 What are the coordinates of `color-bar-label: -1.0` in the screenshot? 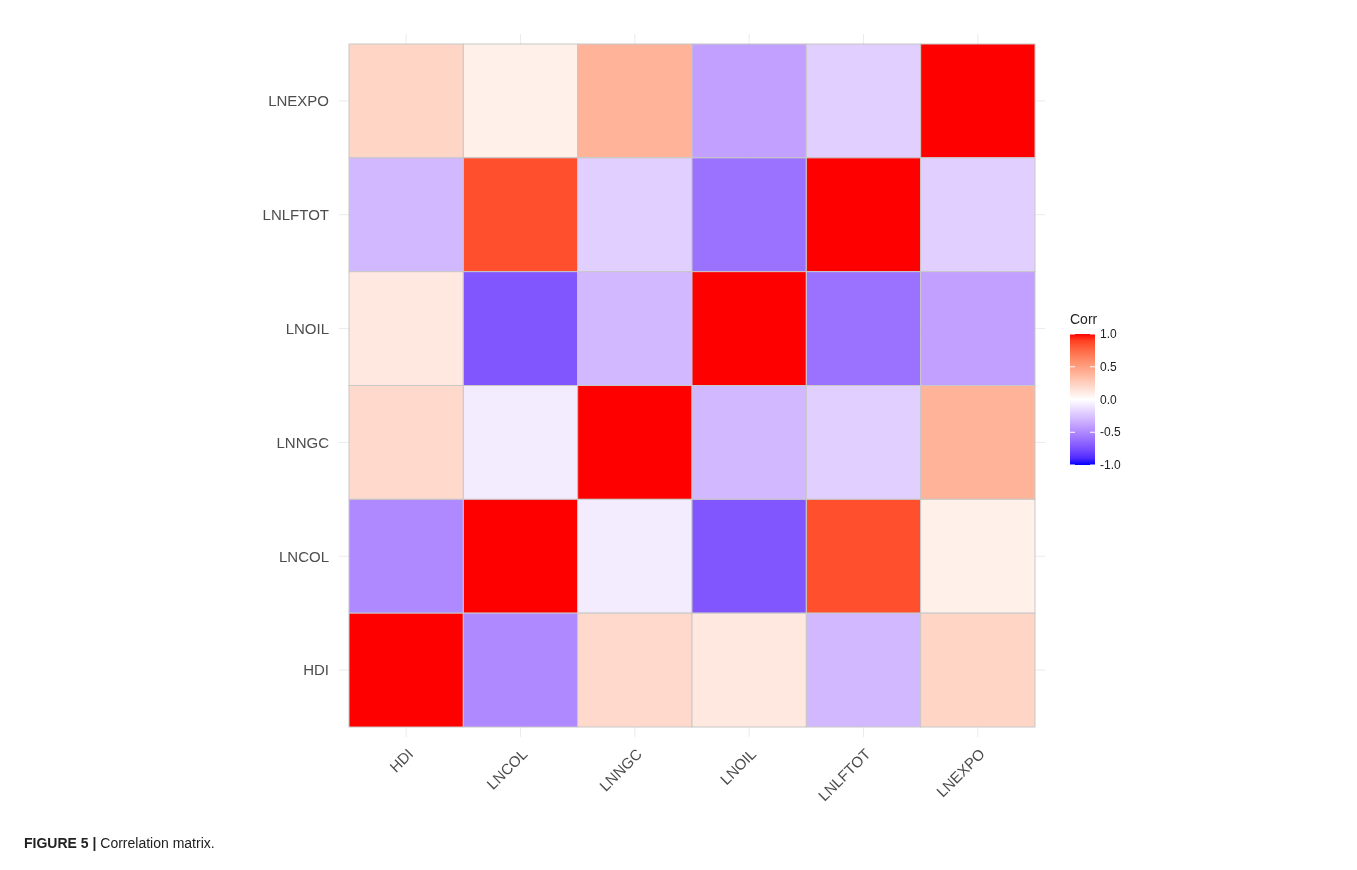 It's located at (1110, 465).